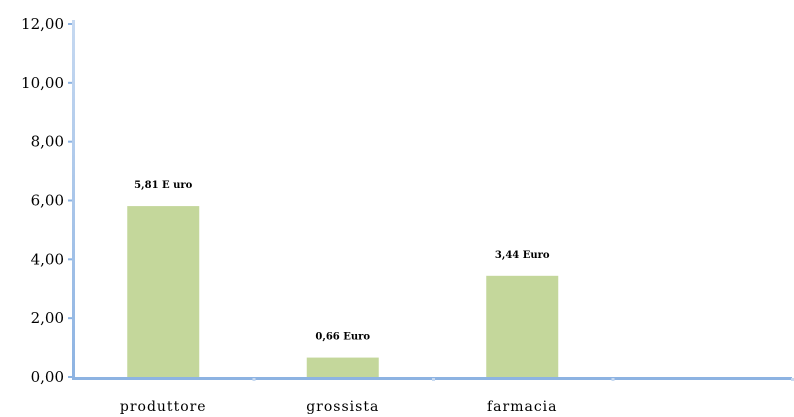  I want to click on bar-data-label: 0,66 Euro, so click(342, 337).